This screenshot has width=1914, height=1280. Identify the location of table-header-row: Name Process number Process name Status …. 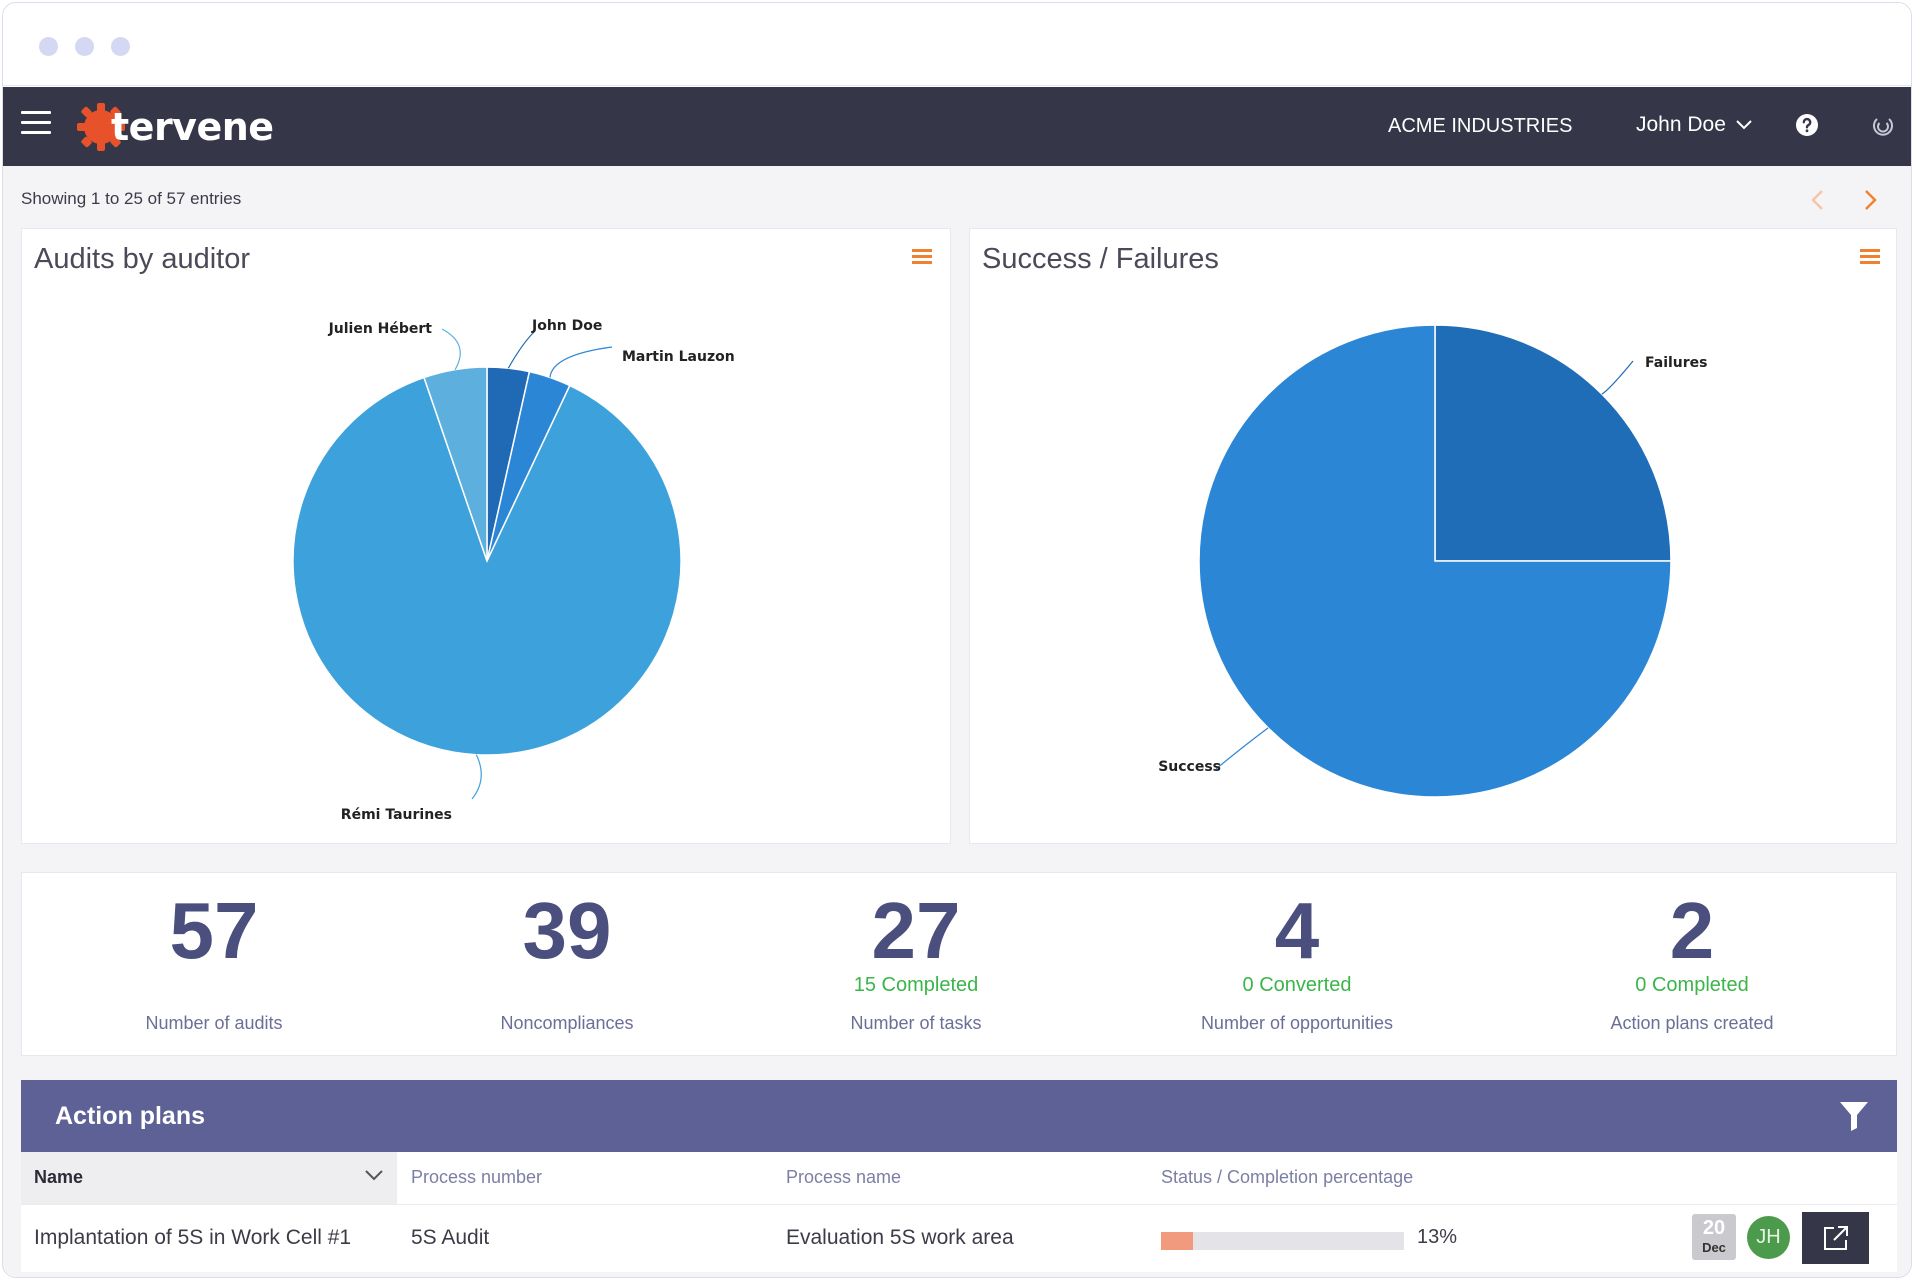
(959, 1178).